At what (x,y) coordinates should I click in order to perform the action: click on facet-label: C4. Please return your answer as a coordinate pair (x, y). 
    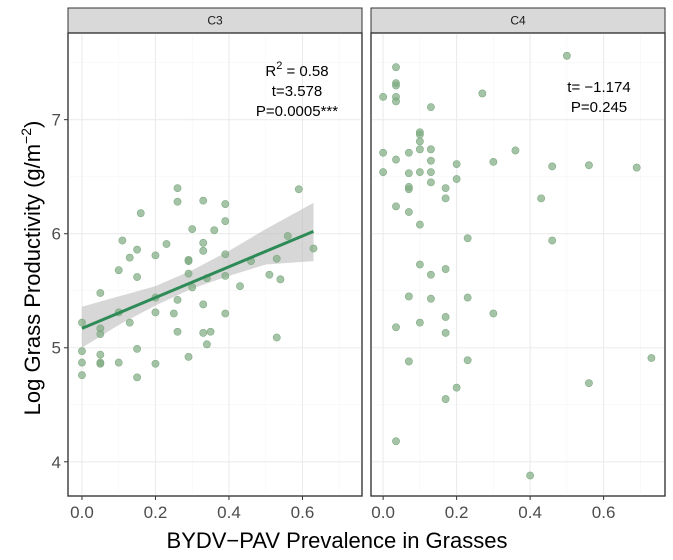
    Looking at the image, I should click on (518, 21).